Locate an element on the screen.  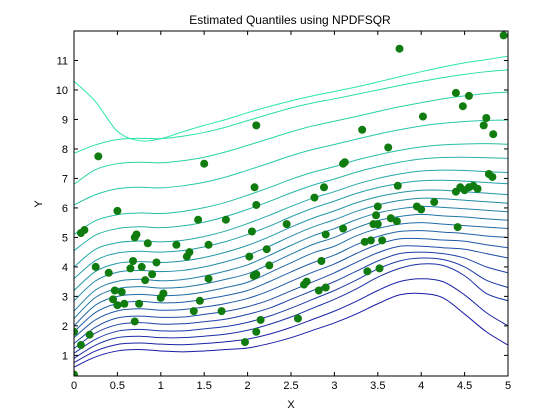
y-tick-label: 4 is located at coordinates (65, 268).